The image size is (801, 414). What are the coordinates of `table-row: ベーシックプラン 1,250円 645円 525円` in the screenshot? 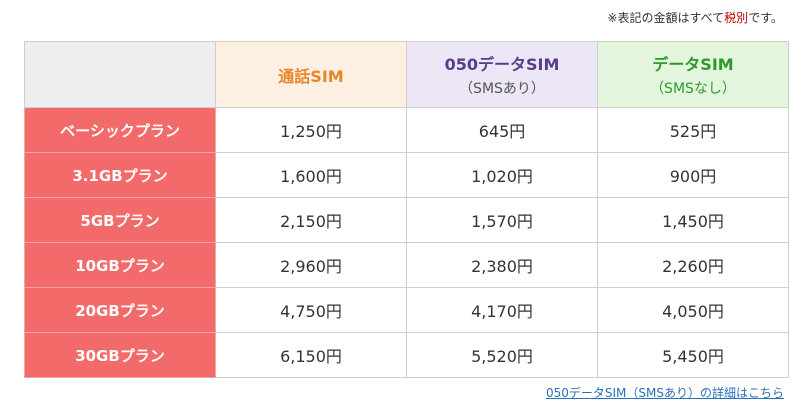 It's located at (406, 130).